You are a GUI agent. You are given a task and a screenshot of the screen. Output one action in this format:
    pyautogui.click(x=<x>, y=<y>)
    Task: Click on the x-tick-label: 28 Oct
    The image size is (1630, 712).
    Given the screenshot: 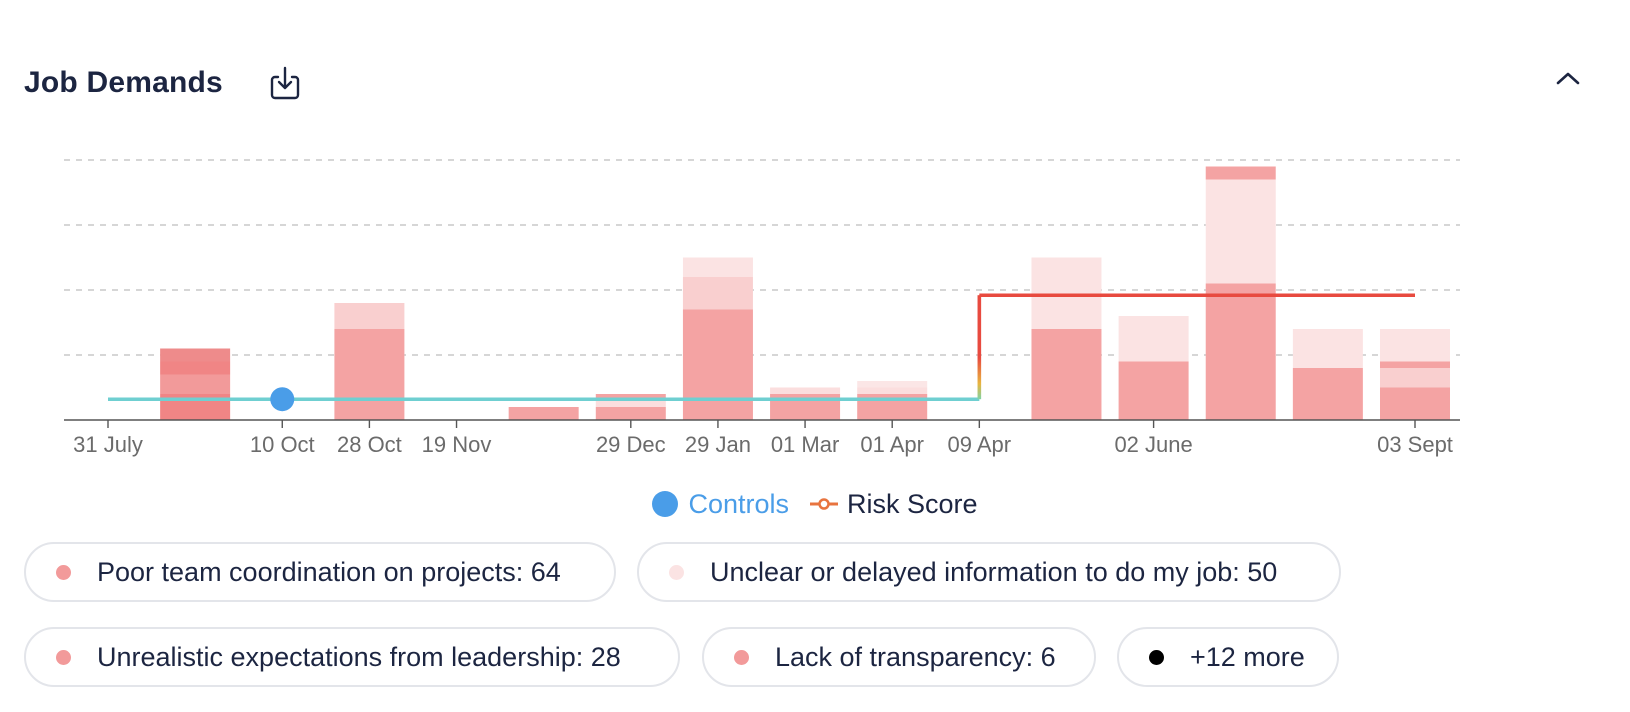 What is the action you would take?
    pyautogui.click(x=369, y=444)
    